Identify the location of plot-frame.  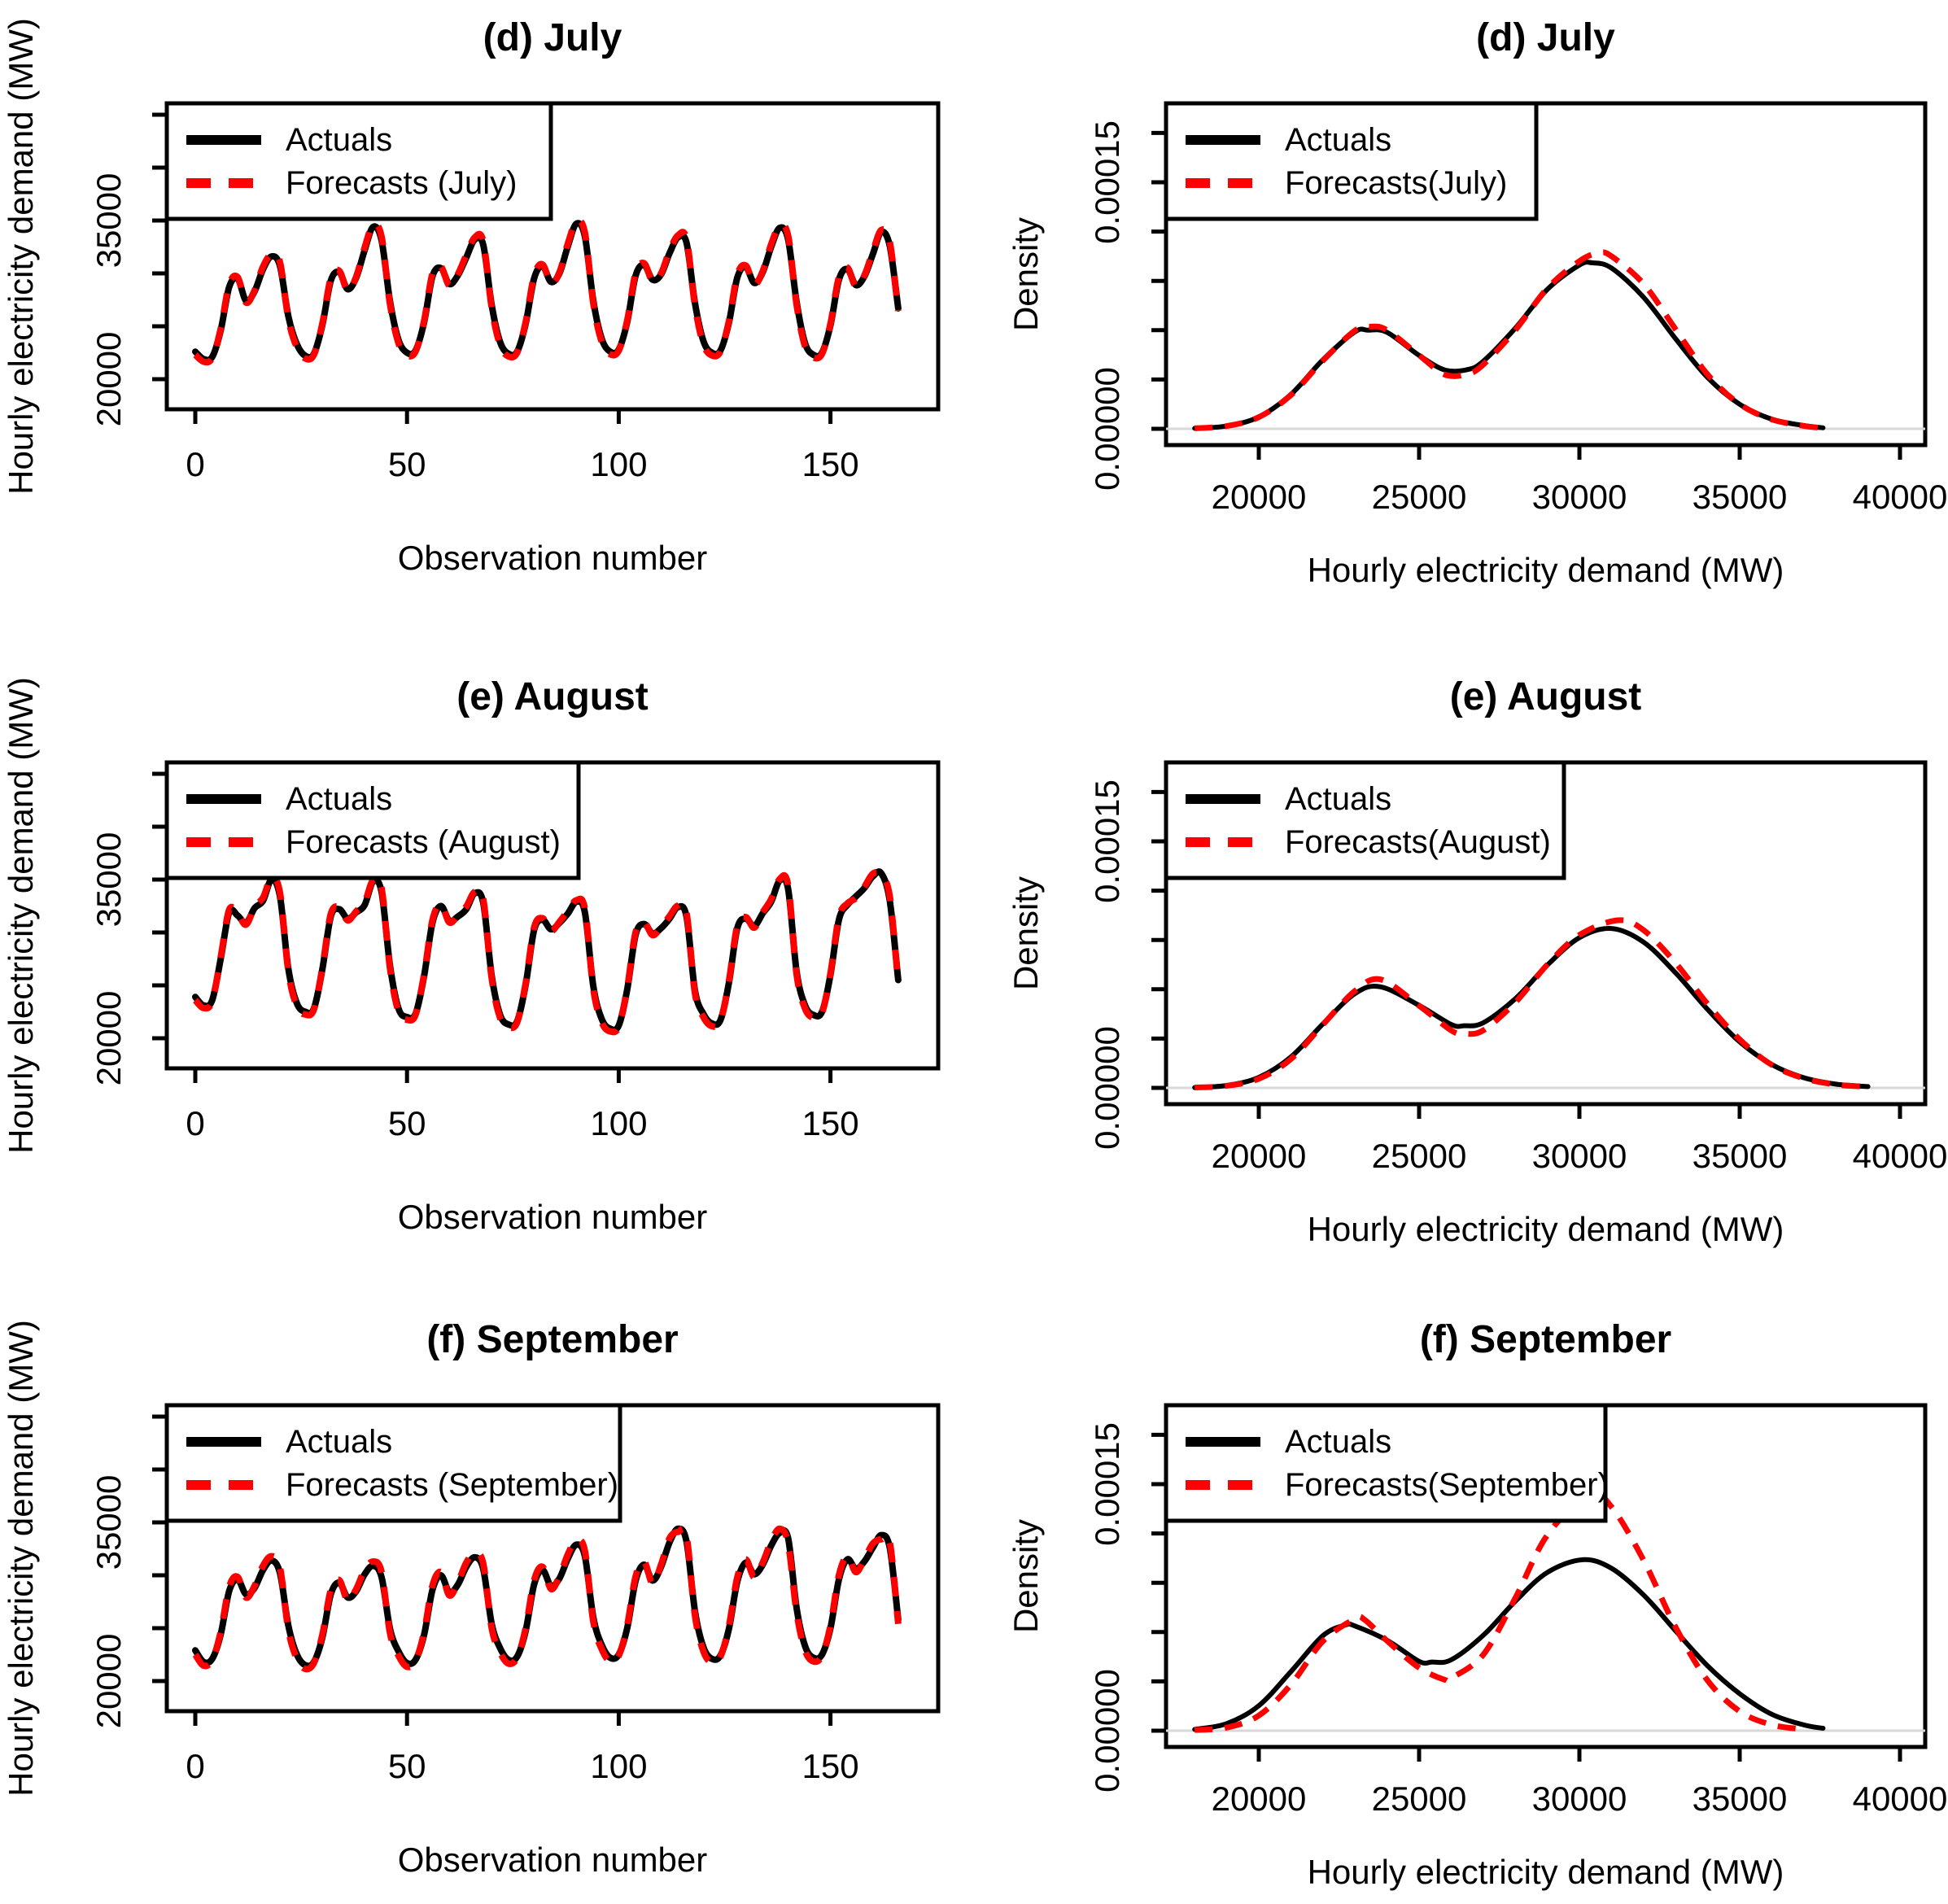
(1546, 274).